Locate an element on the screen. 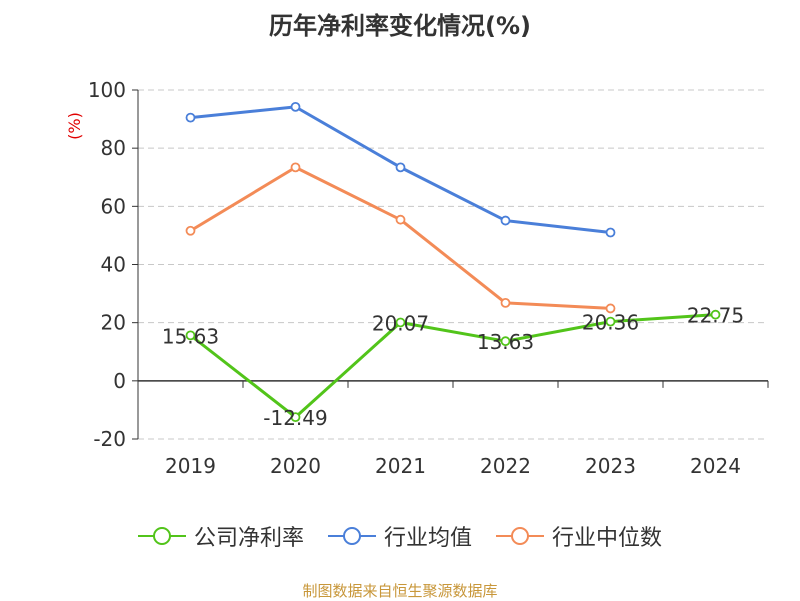 Image resolution: width=800 pixels, height=601 pixels. chart-title: 历年净利率变化情况(%) is located at coordinates (400, 26).